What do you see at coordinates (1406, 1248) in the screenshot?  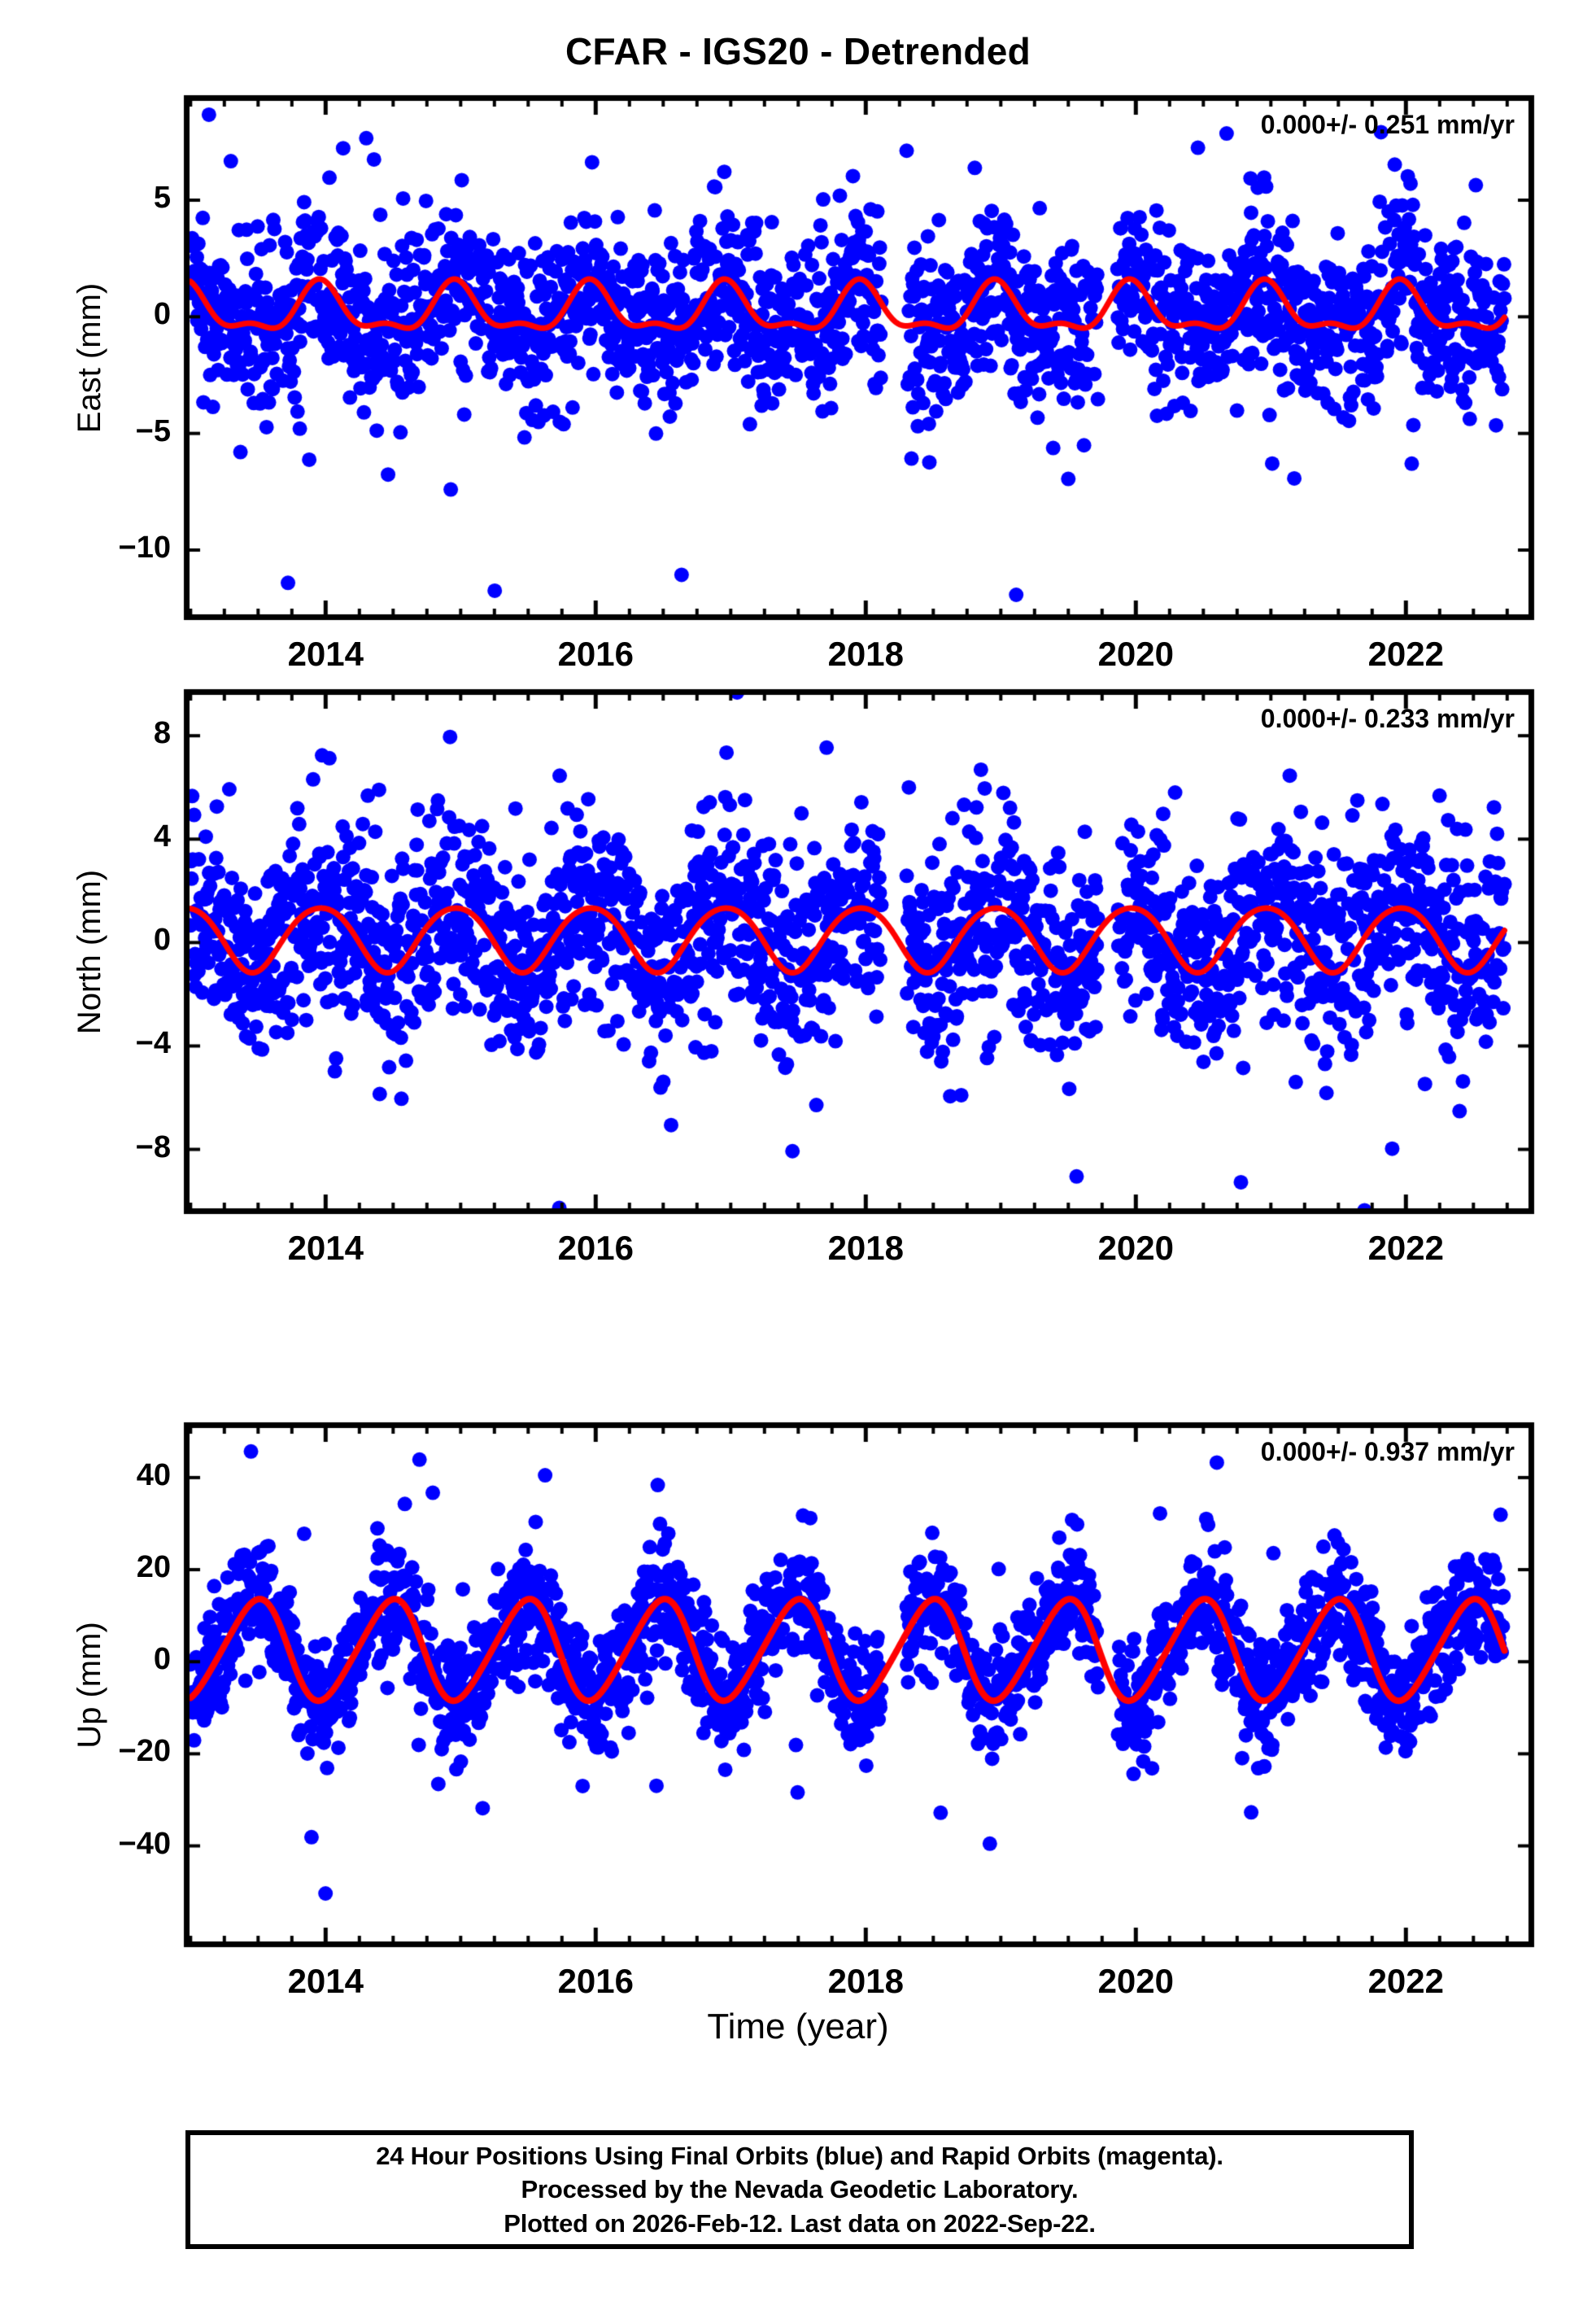 I see `north-panel-xtick-label: 2022` at bounding box center [1406, 1248].